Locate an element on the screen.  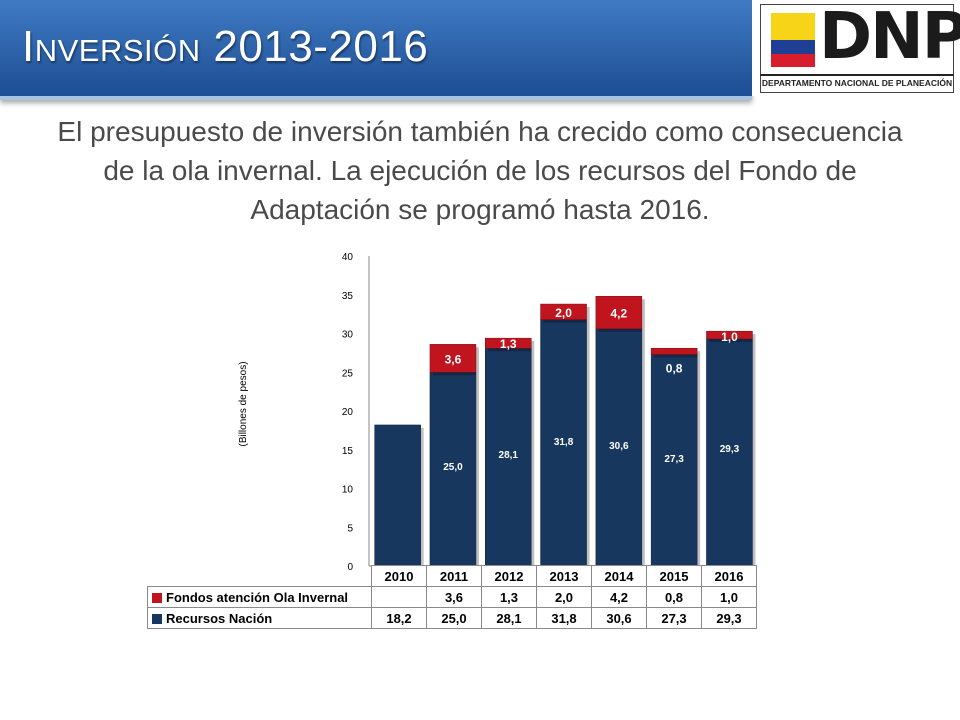
table-year-header: 2016 is located at coordinates (729, 576).